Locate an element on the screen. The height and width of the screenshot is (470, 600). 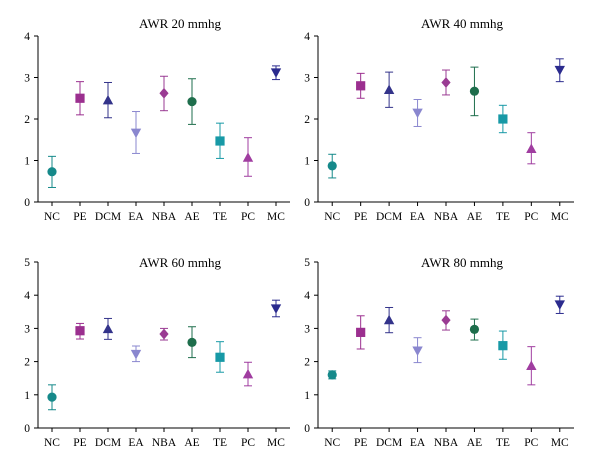
panel-title: AWR 60 mmhg is located at coordinates (180, 262).